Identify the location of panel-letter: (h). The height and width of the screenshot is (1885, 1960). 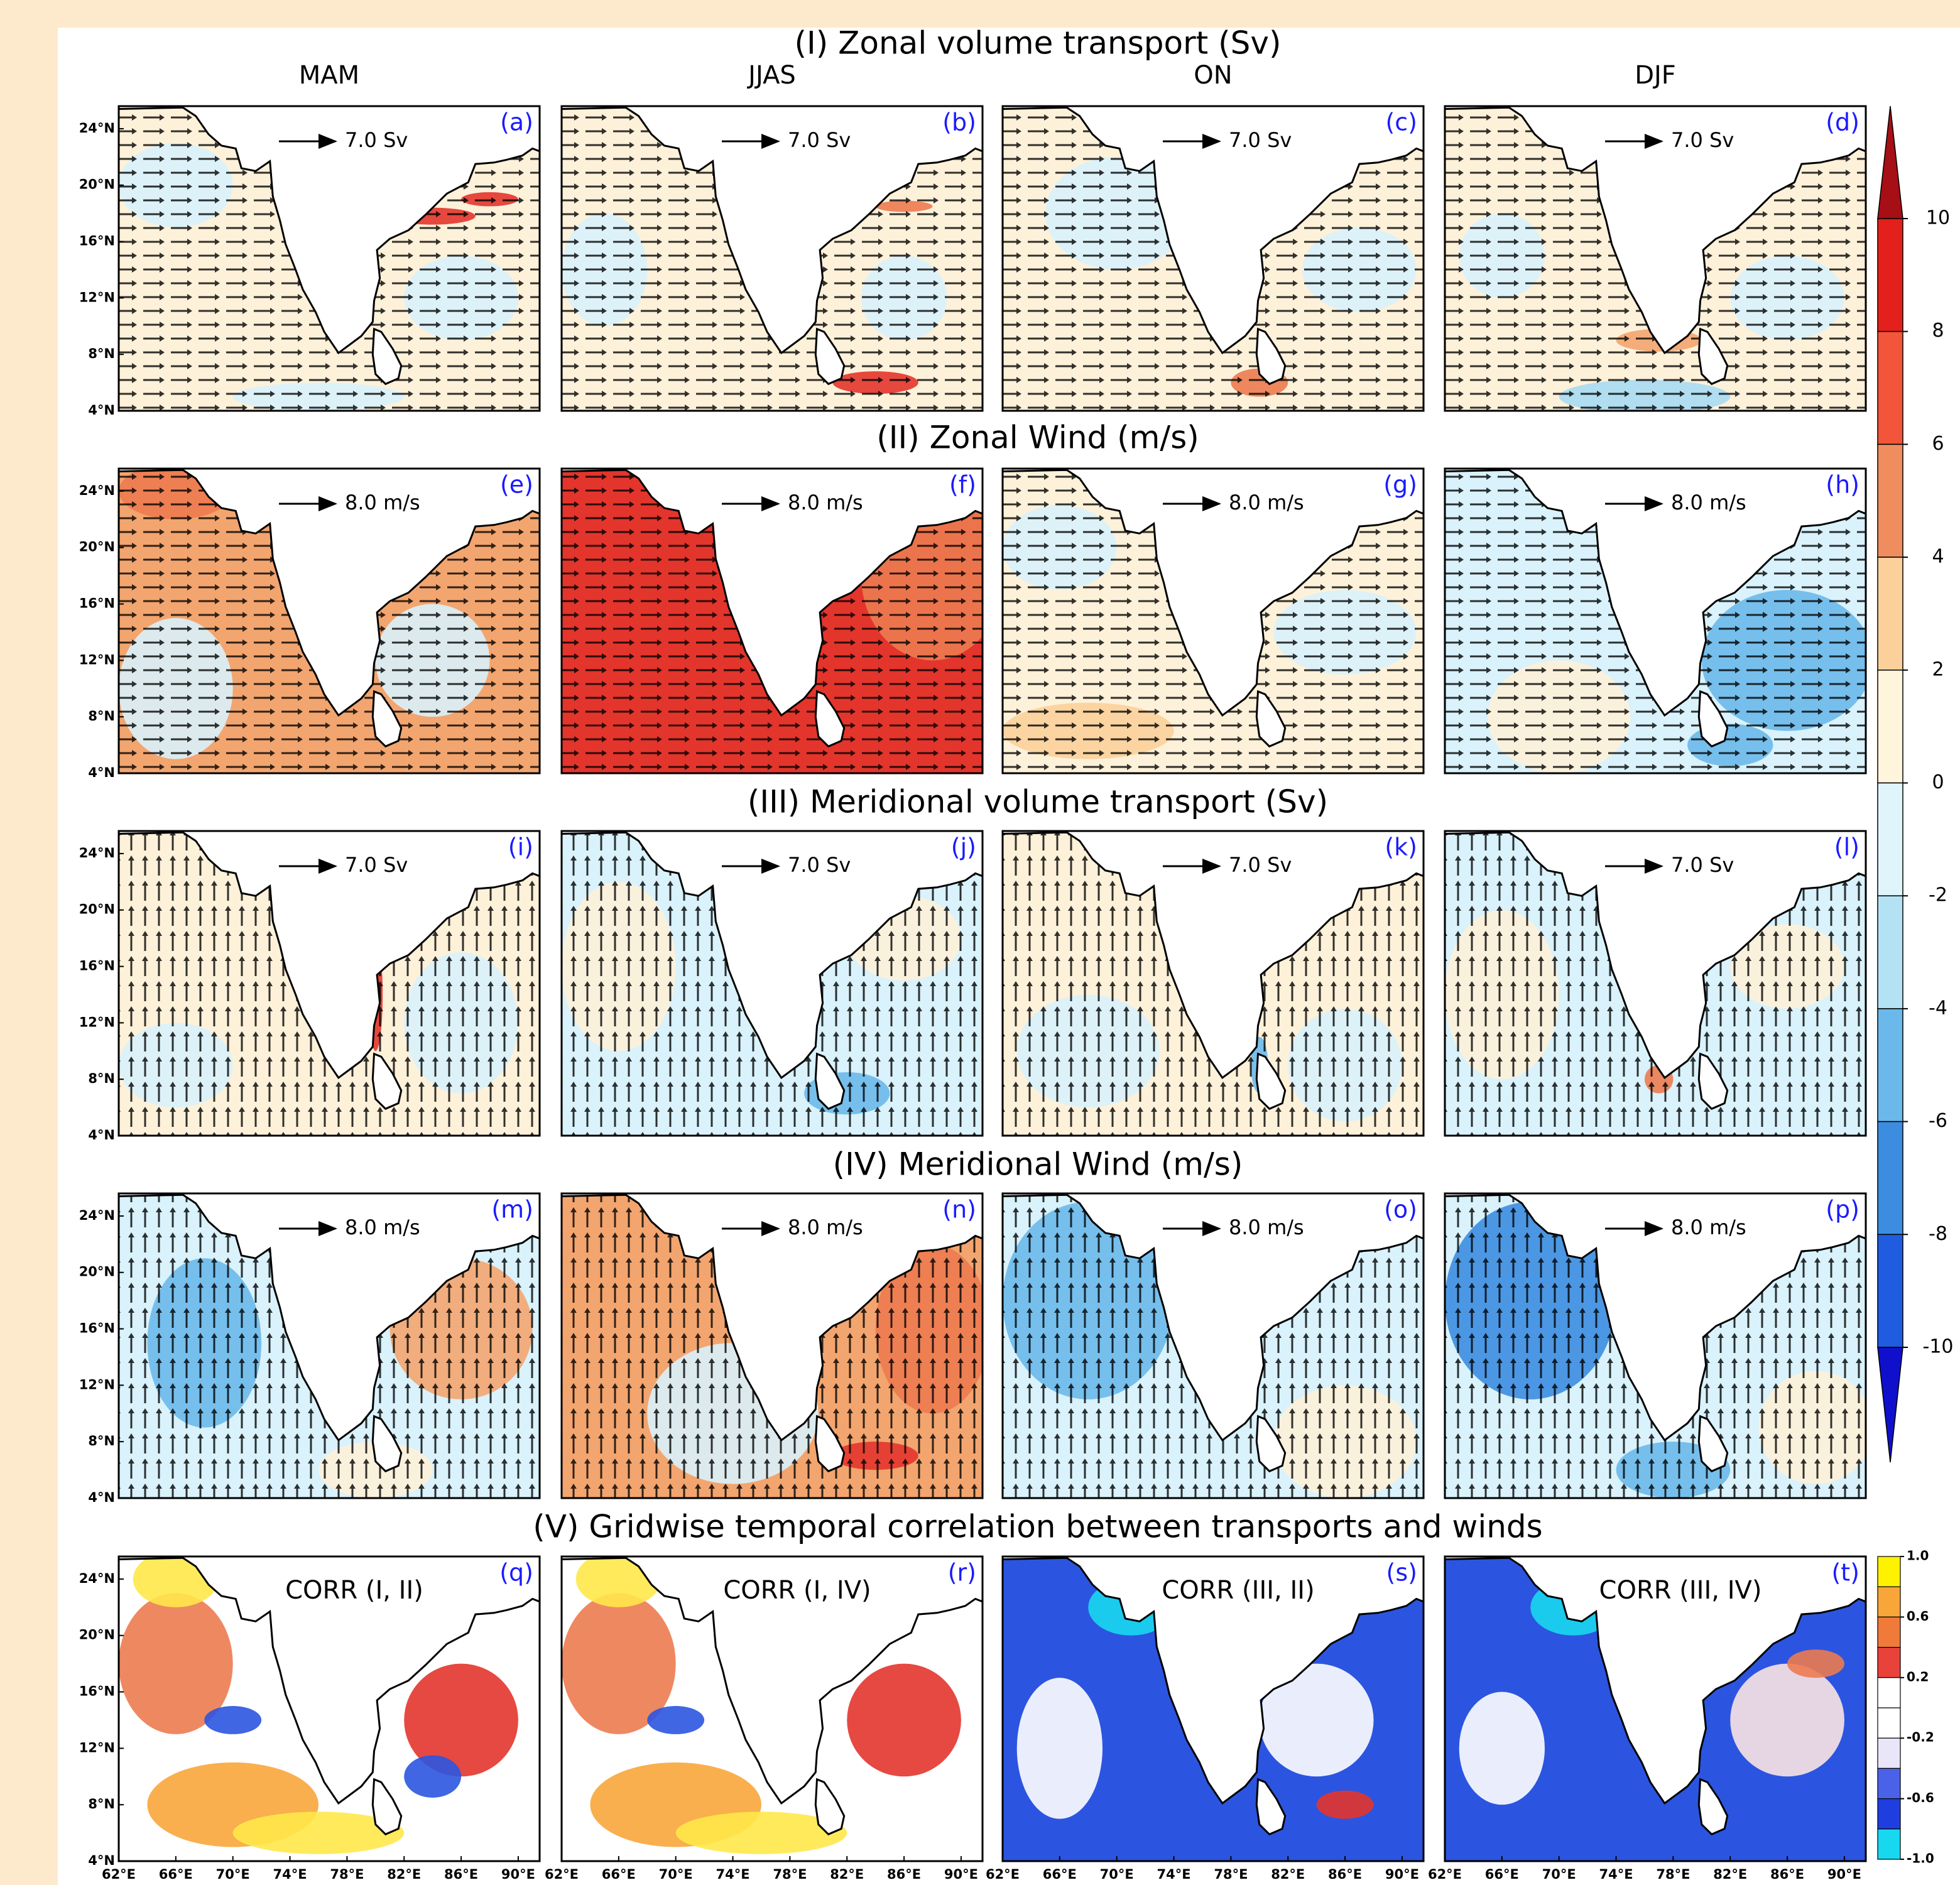
(1842, 485).